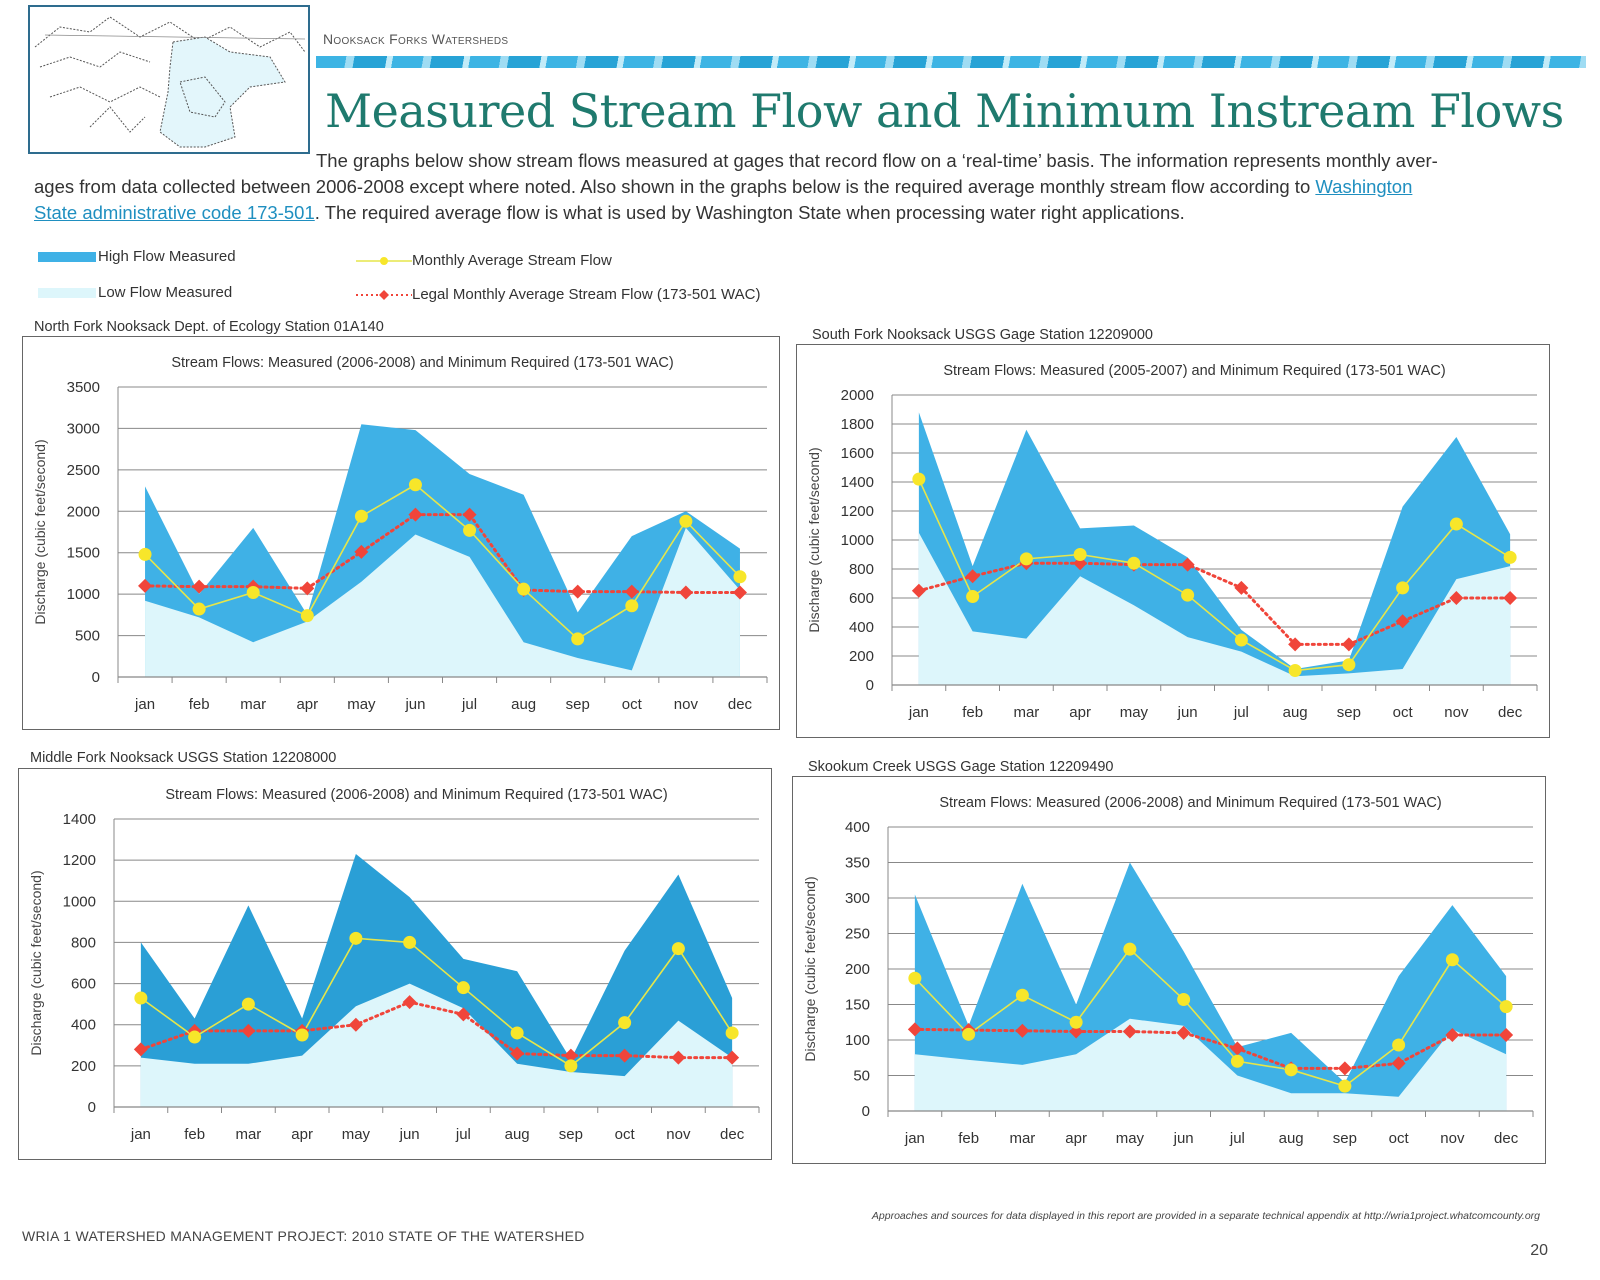 This screenshot has height=1280, width=1600. I want to click on watershed-map-outline, so click(170, 82).